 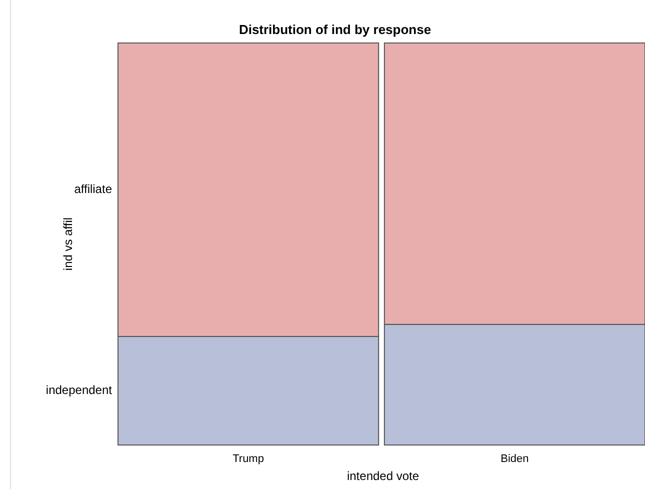 I want to click on x-tick-label: Trump, so click(x=248, y=459).